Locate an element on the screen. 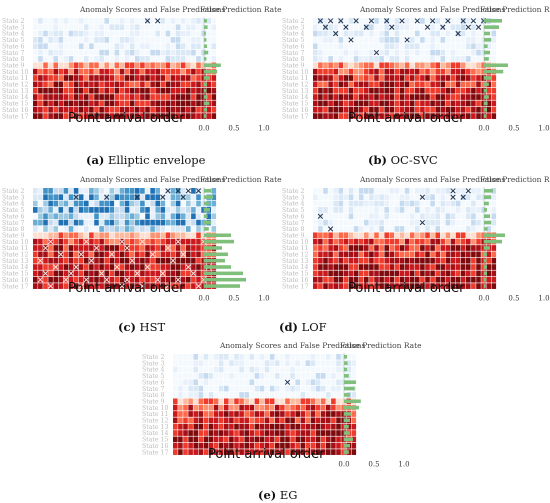  false-prediction-mark is located at coordinates (193, 273).